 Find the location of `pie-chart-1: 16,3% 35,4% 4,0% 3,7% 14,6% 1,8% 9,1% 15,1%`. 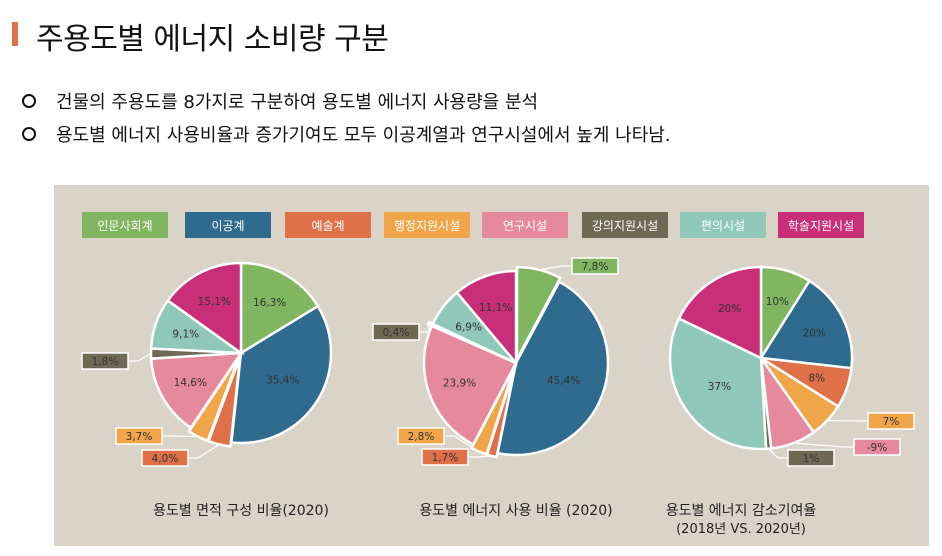

pie-chart-1: 16,3% 35,4% 4,0% 3,7% 14,6% 1,8% 9,1% 15,1% is located at coordinates (207, 364).